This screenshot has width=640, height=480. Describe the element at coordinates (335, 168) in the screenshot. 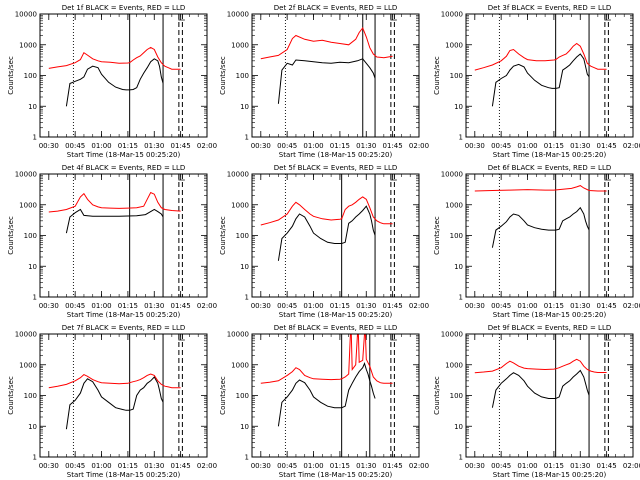

I see `panel-title: Det 5f BLACK = Events, RED = LLD` at that location.